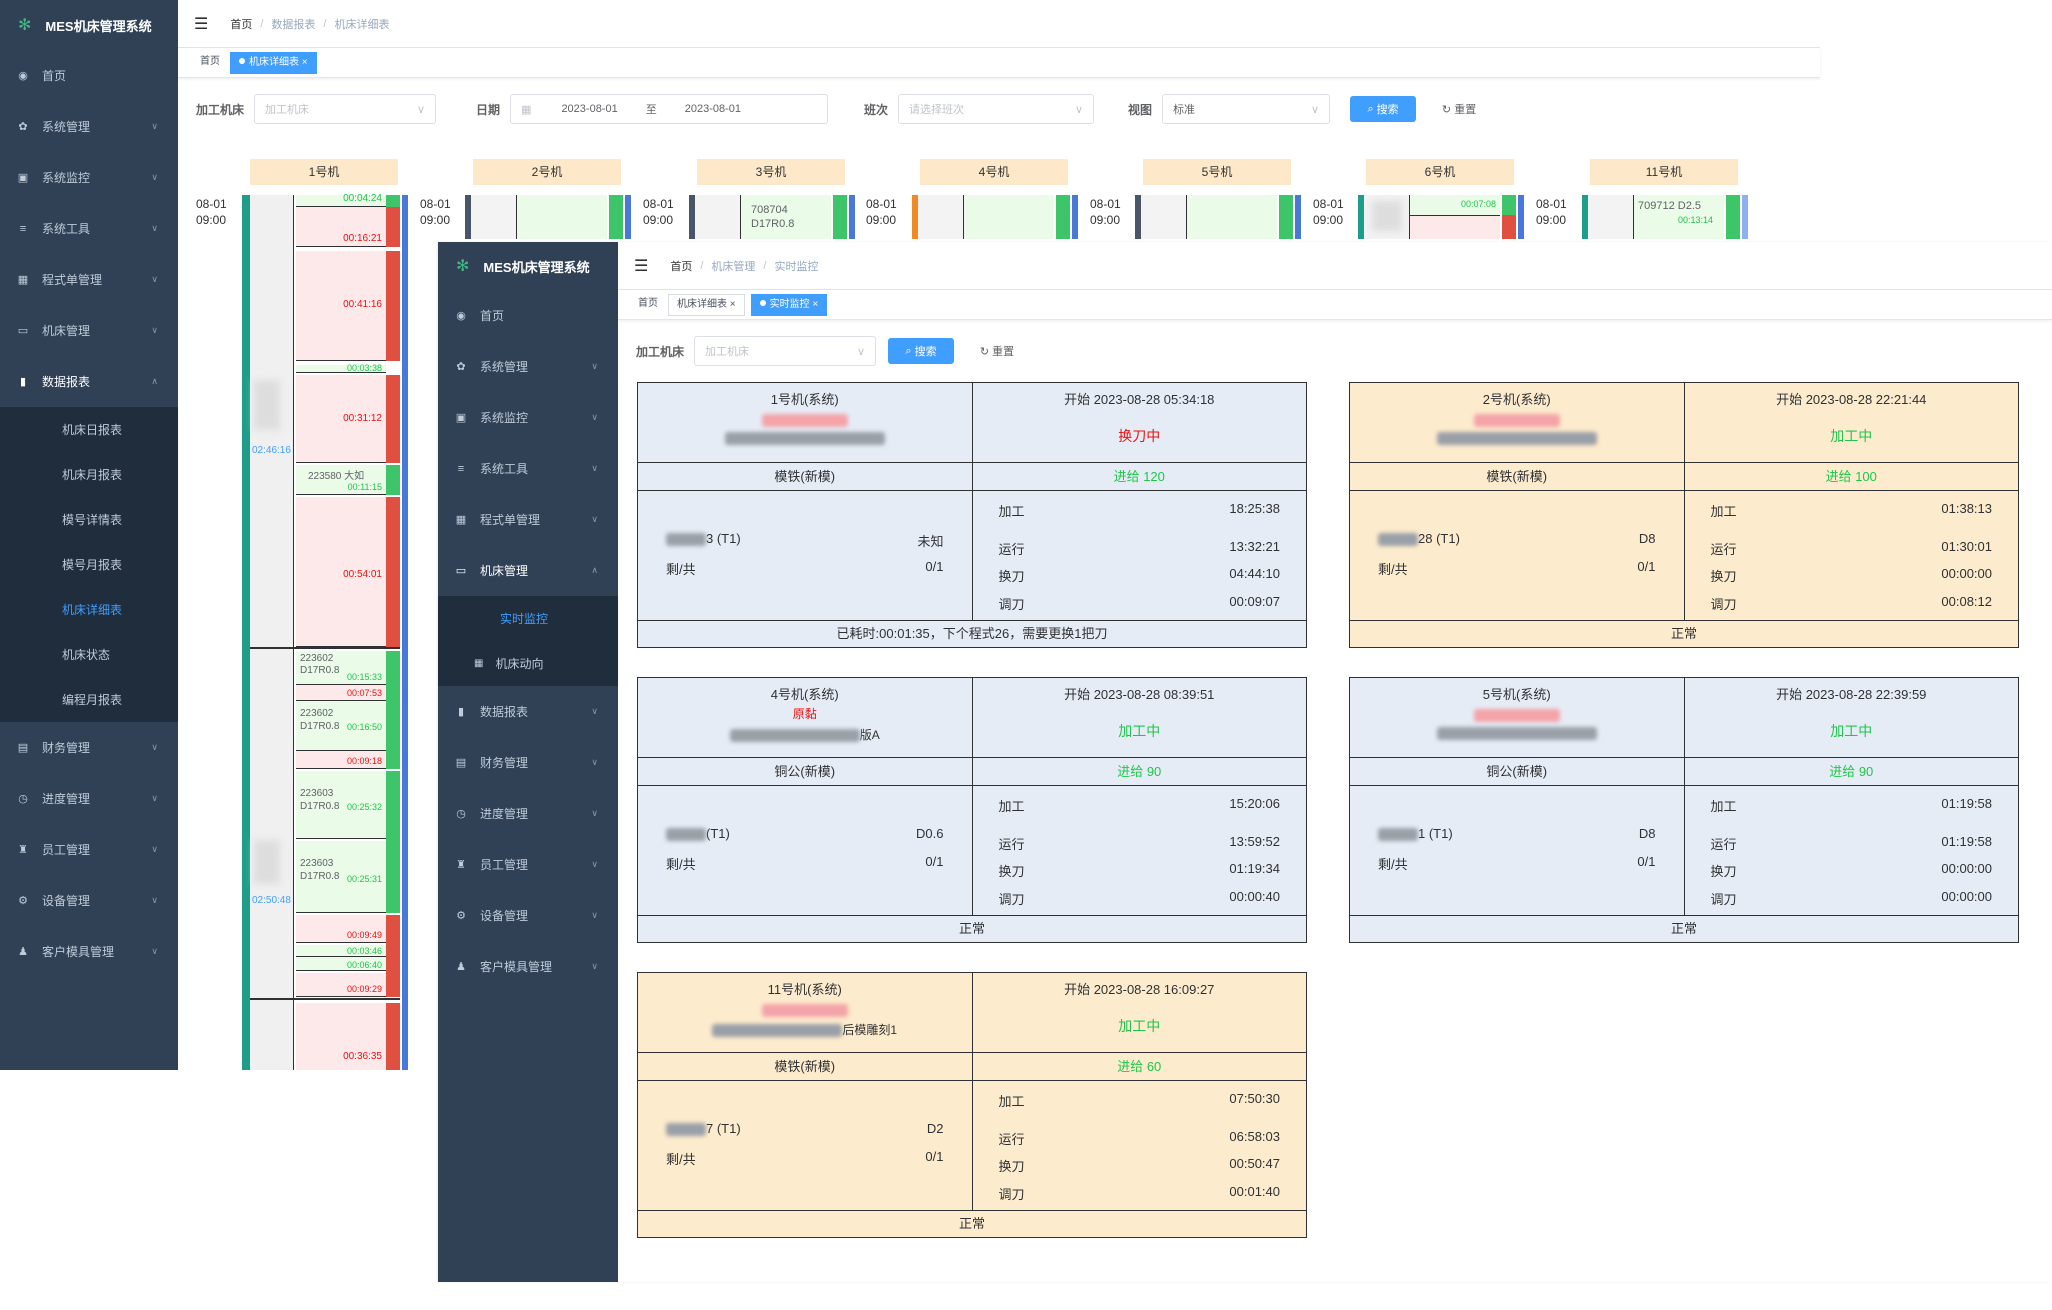 This screenshot has width=2052, height=1310. What do you see at coordinates (341, 419) in the screenshot?
I see `timeline-block: 00:31:12` at bounding box center [341, 419].